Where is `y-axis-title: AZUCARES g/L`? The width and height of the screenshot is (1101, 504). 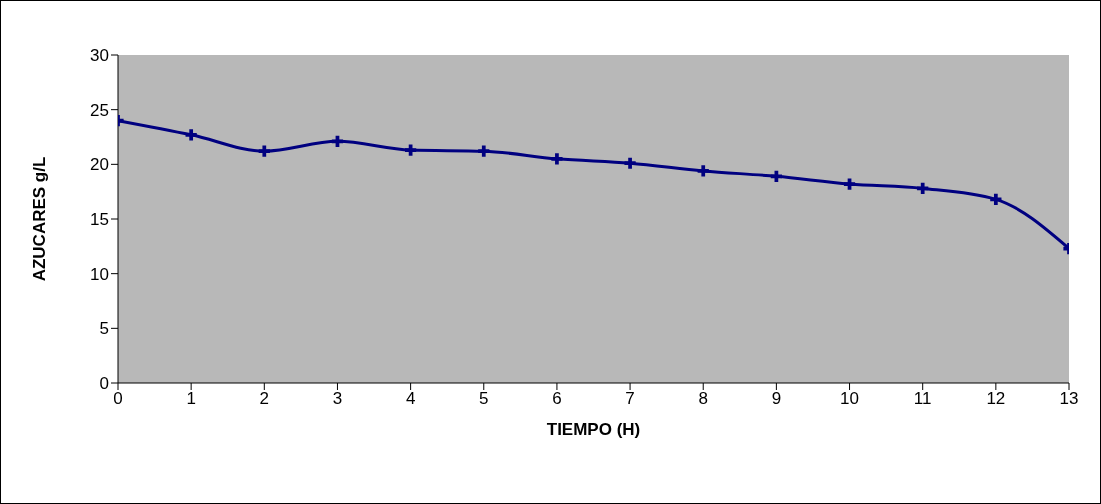 y-axis-title: AZUCARES g/L is located at coordinates (40, 219).